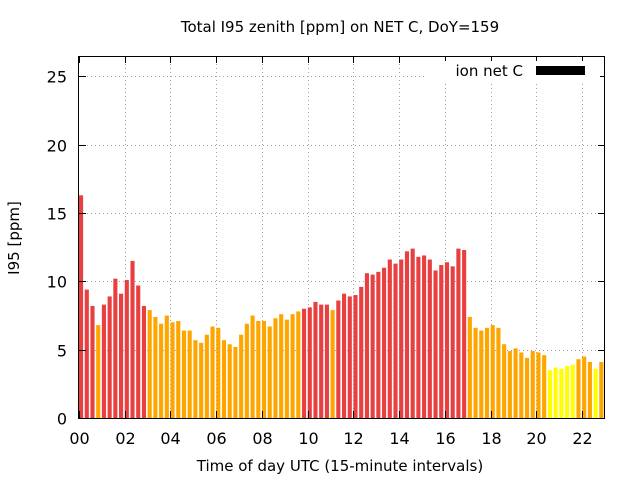 The width and height of the screenshot is (640, 480). Describe the element at coordinates (262, 438) in the screenshot. I see `x-tick-label: 08` at that location.